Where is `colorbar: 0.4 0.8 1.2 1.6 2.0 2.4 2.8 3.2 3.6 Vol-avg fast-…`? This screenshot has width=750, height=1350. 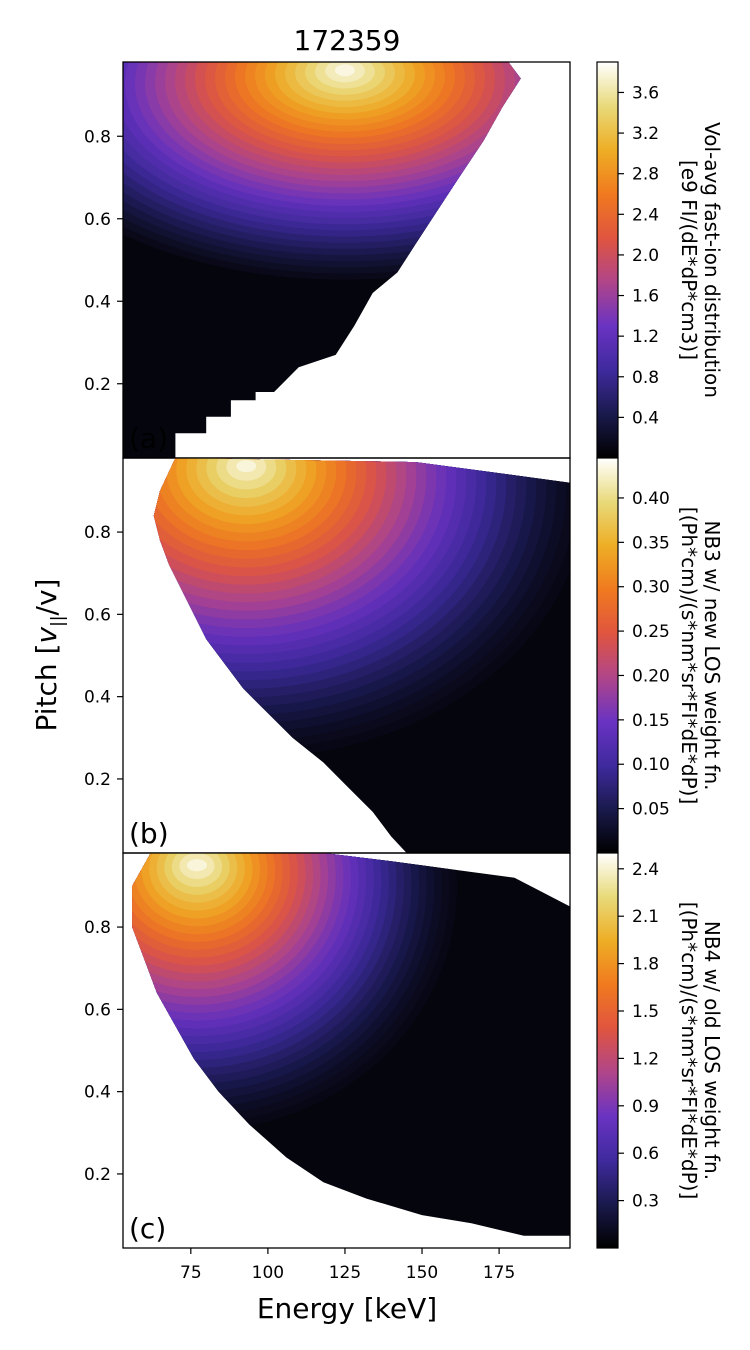 colorbar: 0.4 0.8 1.2 1.6 2.0 2.4 2.8 3.2 3.6 Vol-avg fast-… is located at coordinates (660, 260).